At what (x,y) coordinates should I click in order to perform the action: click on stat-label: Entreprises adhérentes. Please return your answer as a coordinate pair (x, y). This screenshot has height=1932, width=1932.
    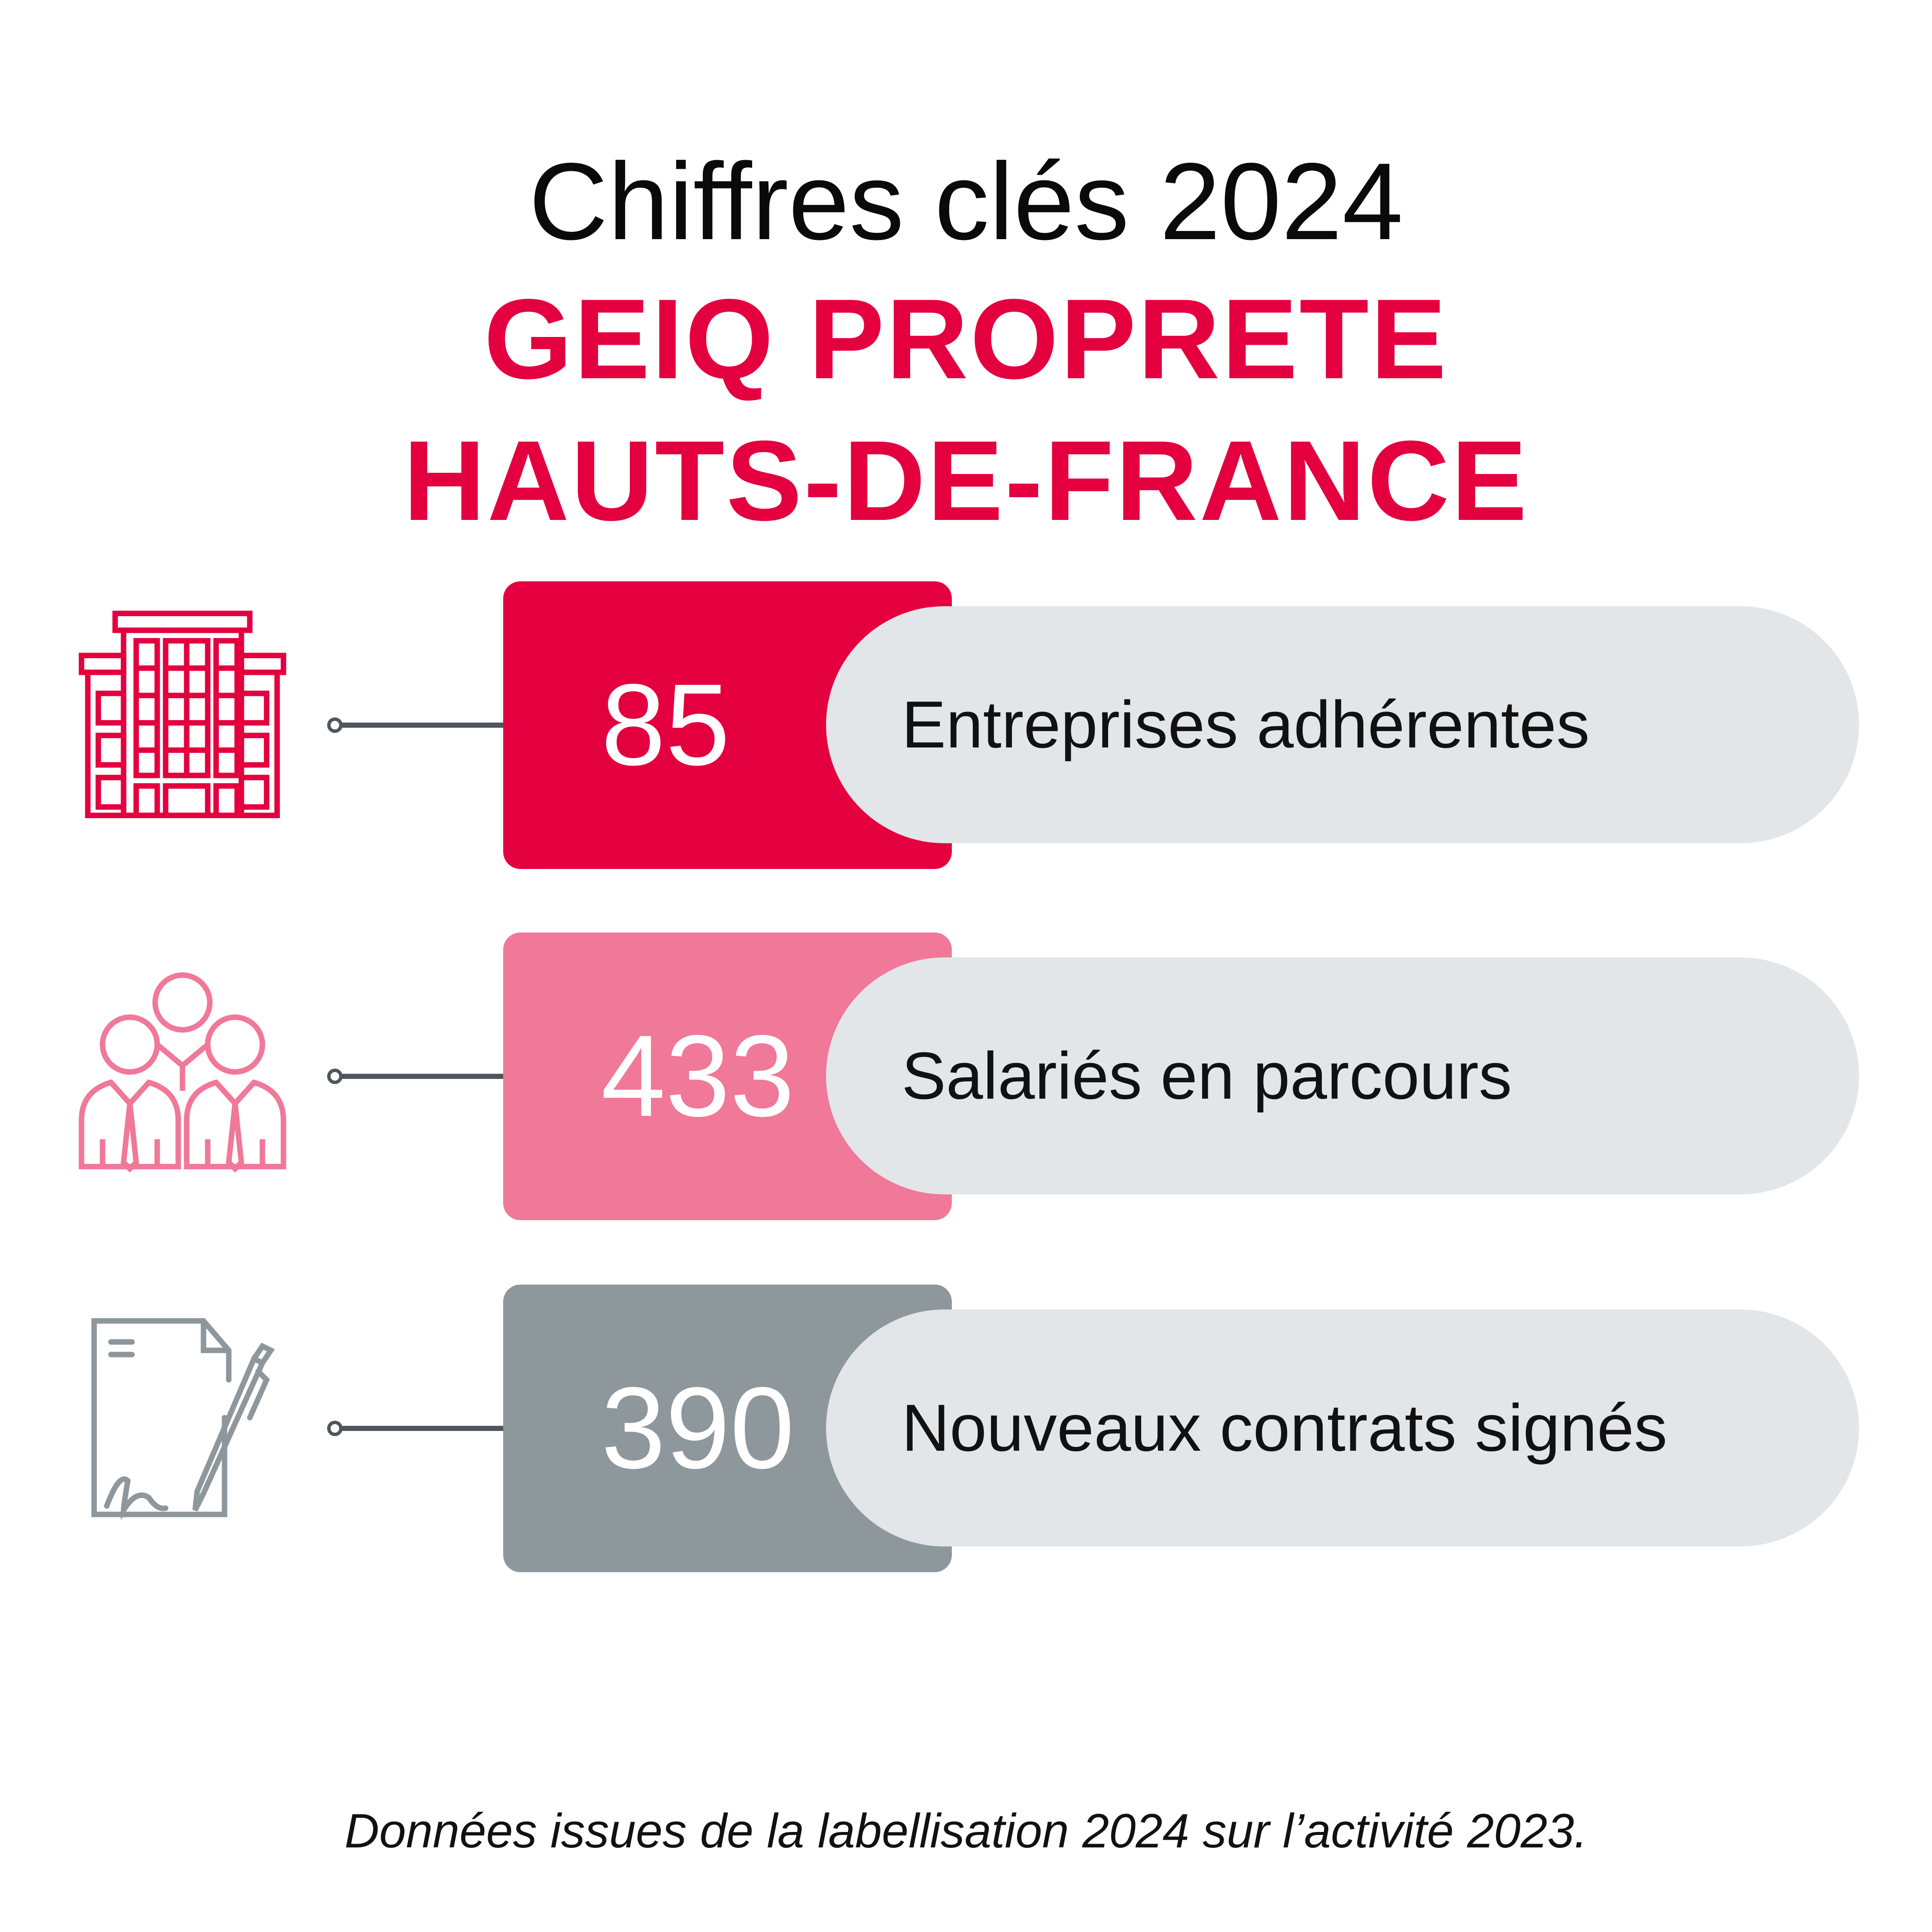
    Looking at the image, I should click on (1246, 724).